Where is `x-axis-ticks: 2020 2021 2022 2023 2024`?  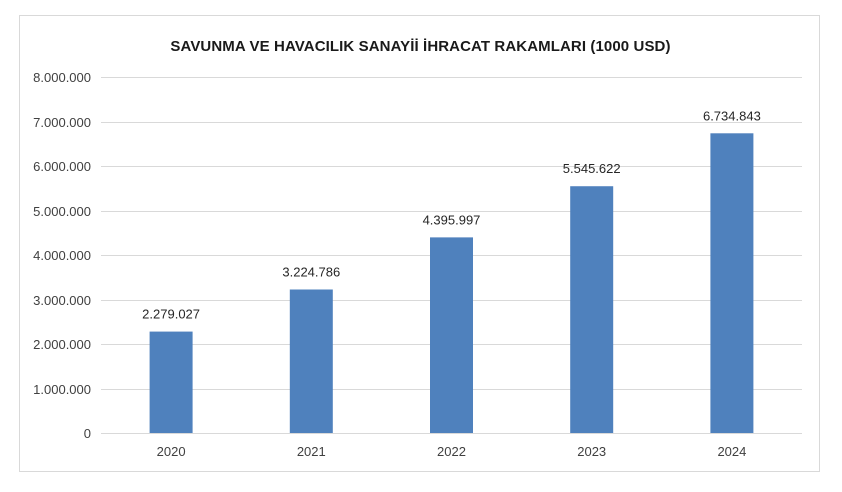 x-axis-ticks: 2020 2021 2022 2023 2024 is located at coordinates (452, 451).